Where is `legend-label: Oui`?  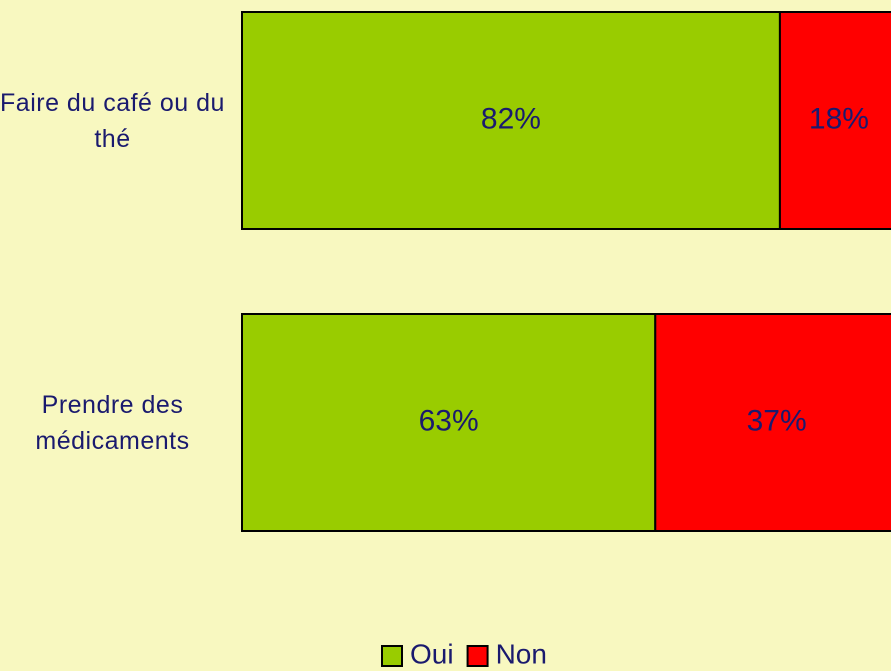 legend-label: Oui is located at coordinates (432, 653).